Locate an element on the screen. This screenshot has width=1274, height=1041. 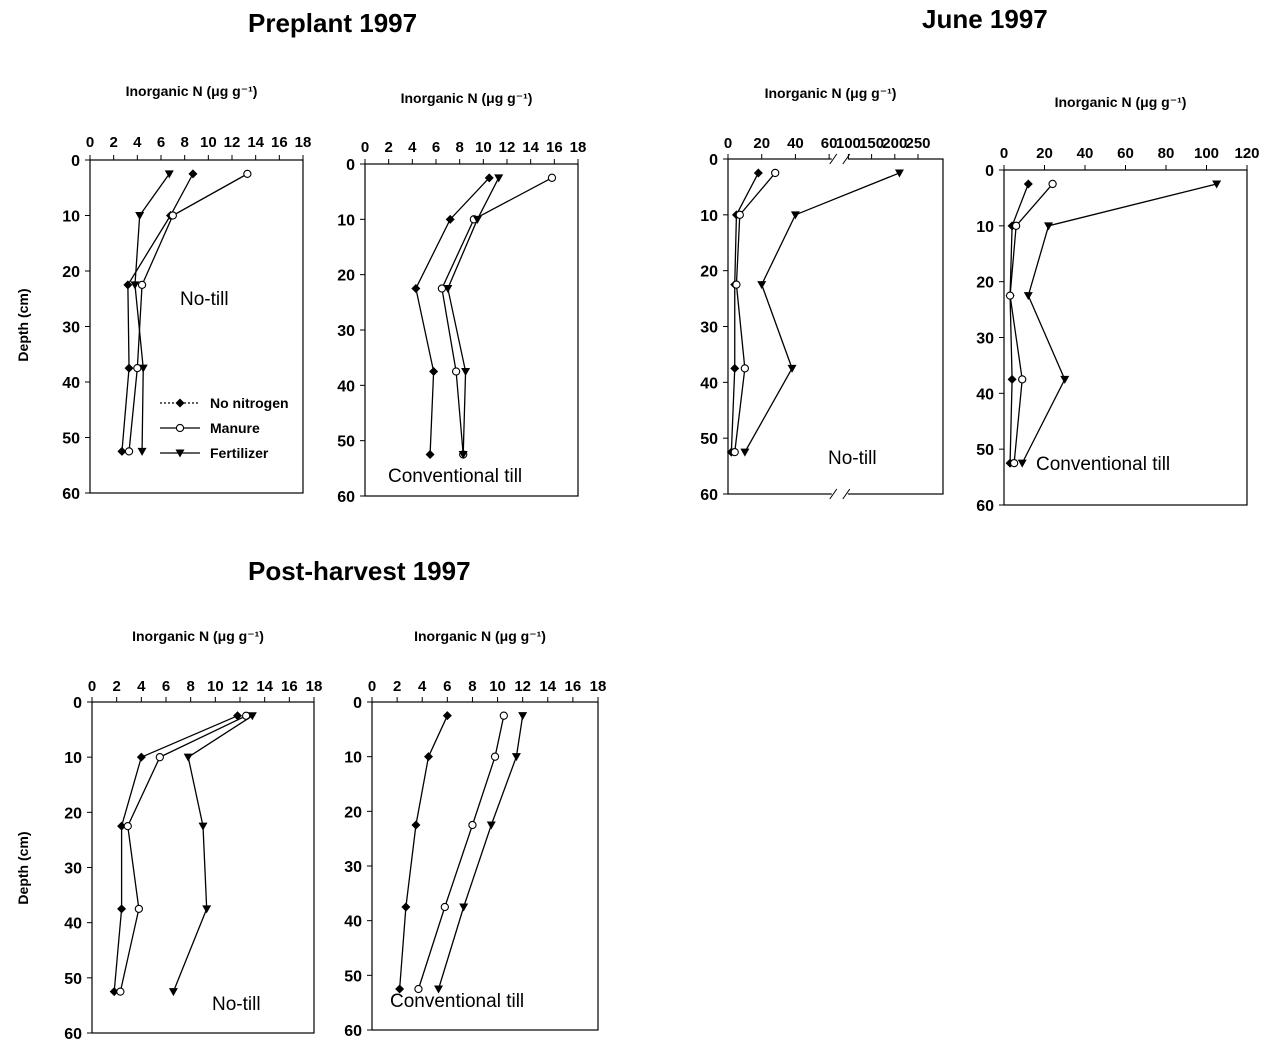
x-tick-label: 100 is located at coordinates (848, 143).